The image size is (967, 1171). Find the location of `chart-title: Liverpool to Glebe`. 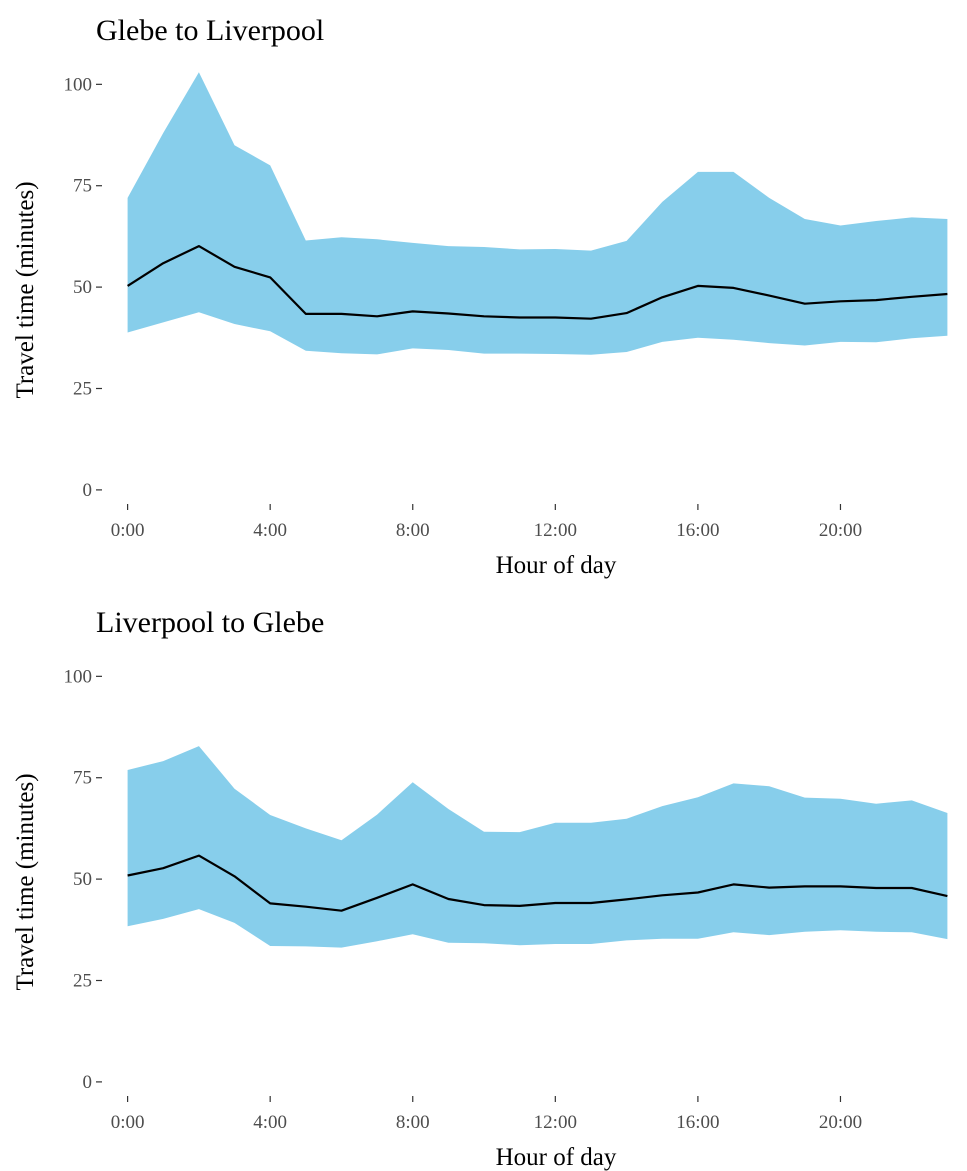

chart-title: Liverpool to Glebe is located at coordinates (210, 622).